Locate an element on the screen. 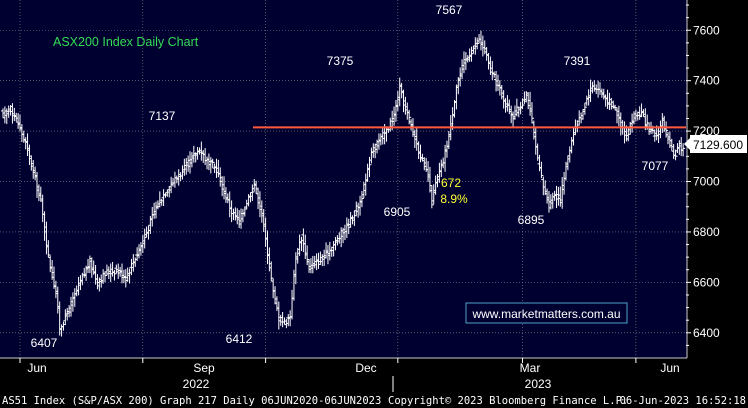  annotation-move-points: 672 is located at coordinates (451, 183).